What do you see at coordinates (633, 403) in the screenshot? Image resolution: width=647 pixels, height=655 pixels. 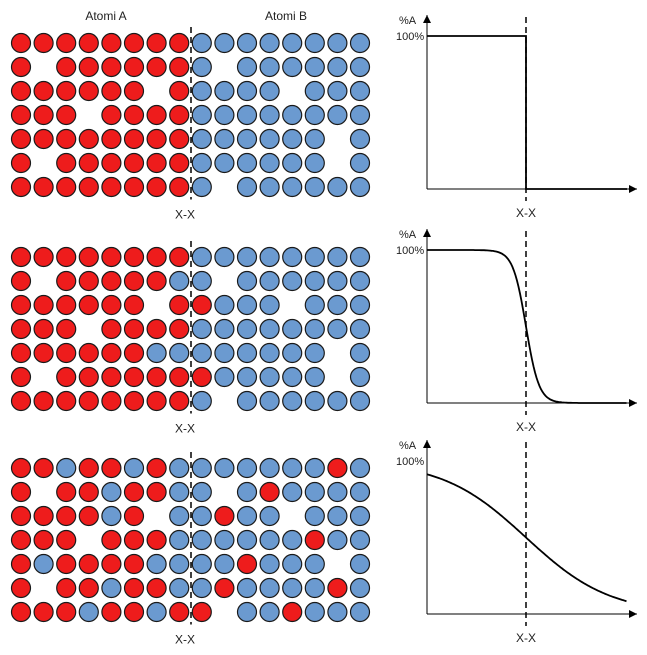 I see `x-axis-arrow` at bounding box center [633, 403].